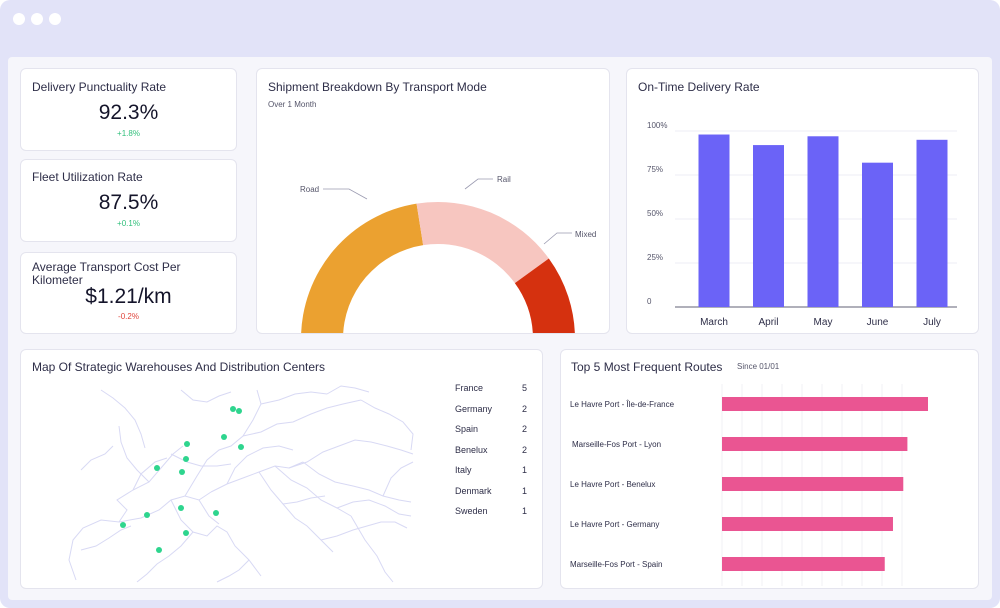 This screenshot has height=608, width=1000. What do you see at coordinates (878, 322) in the screenshot?
I see `x-tick-label: June` at bounding box center [878, 322].